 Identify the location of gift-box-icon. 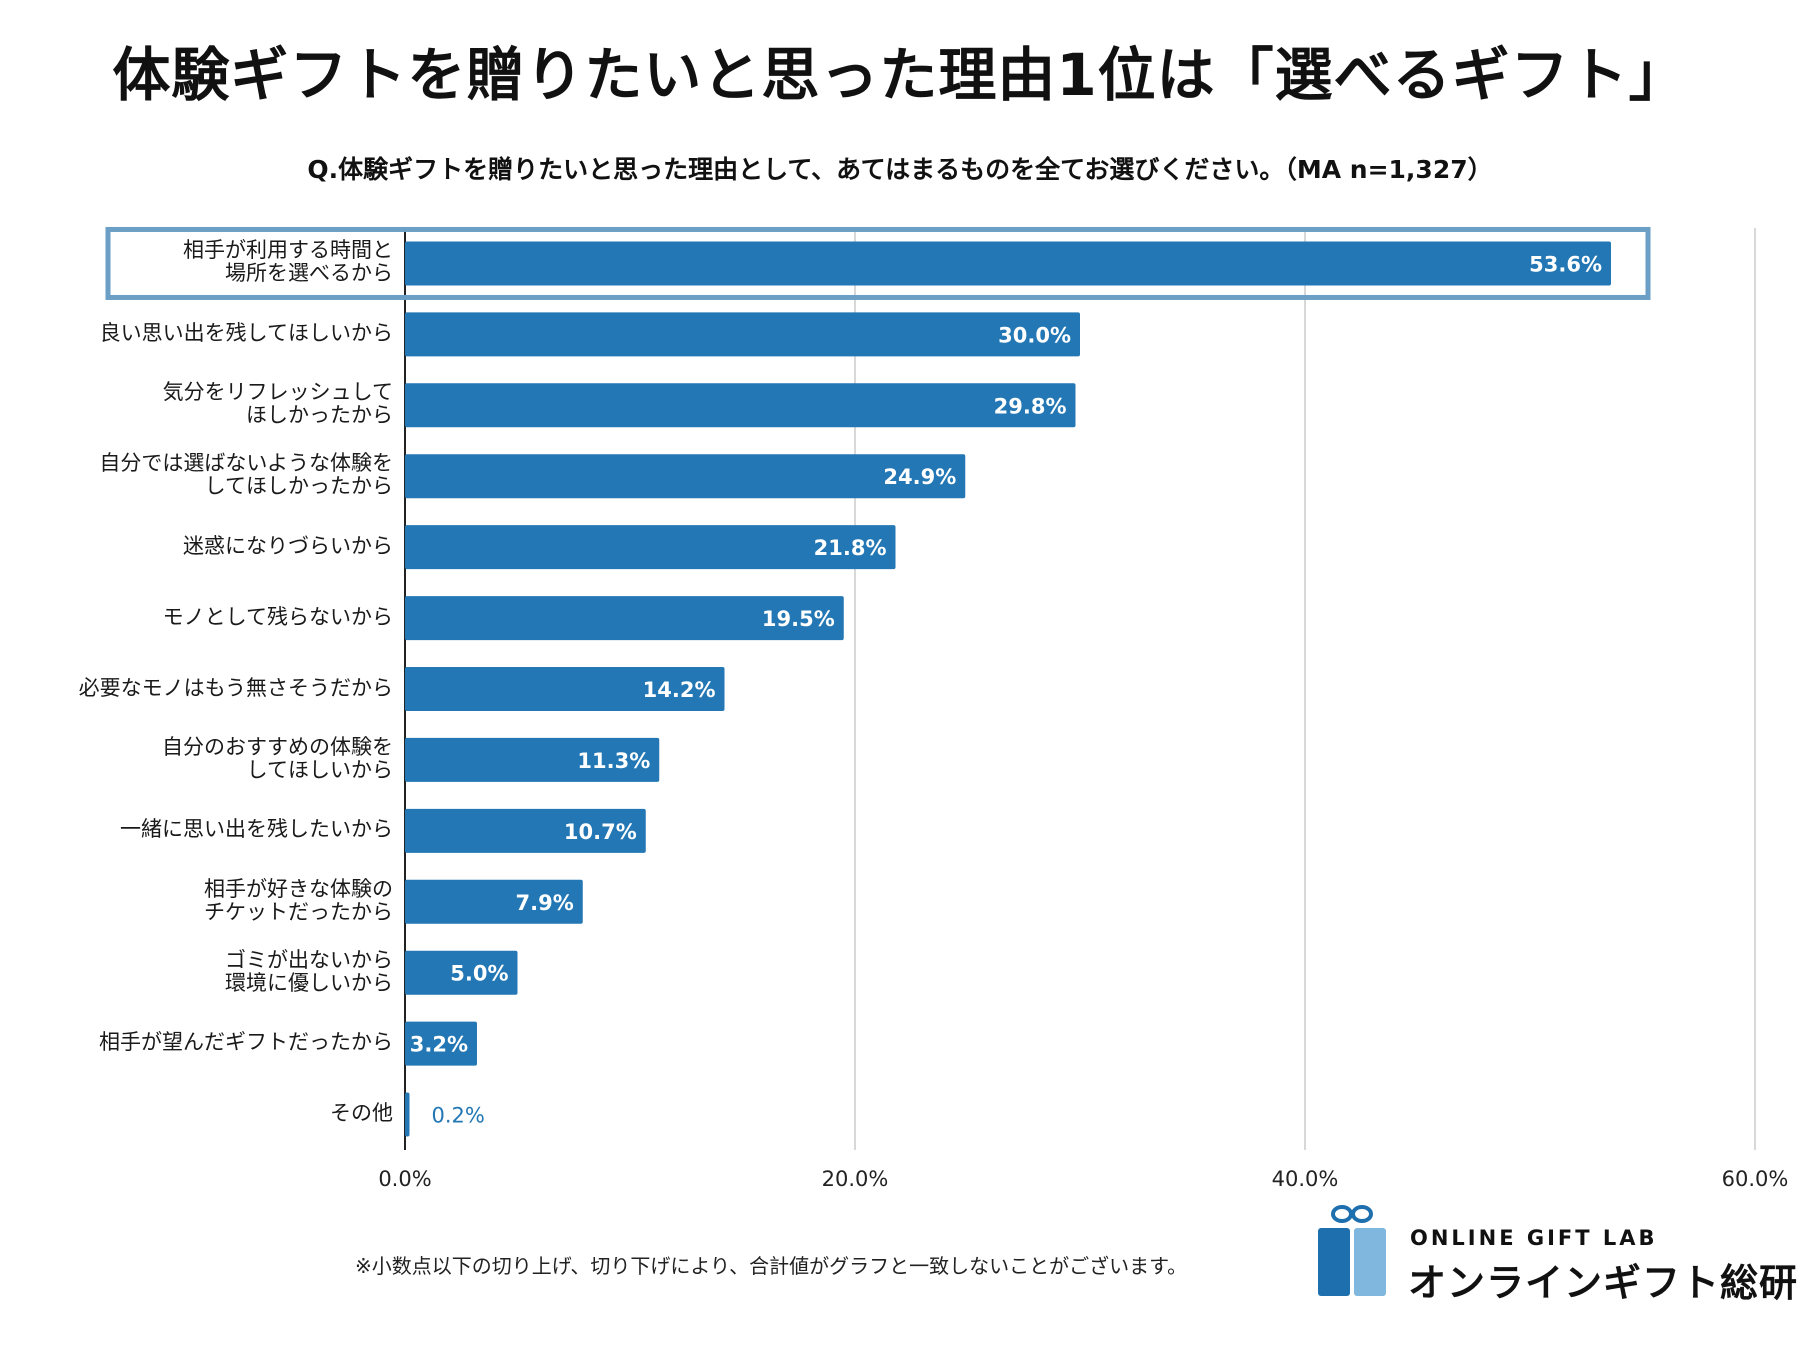
(1352, 1250).